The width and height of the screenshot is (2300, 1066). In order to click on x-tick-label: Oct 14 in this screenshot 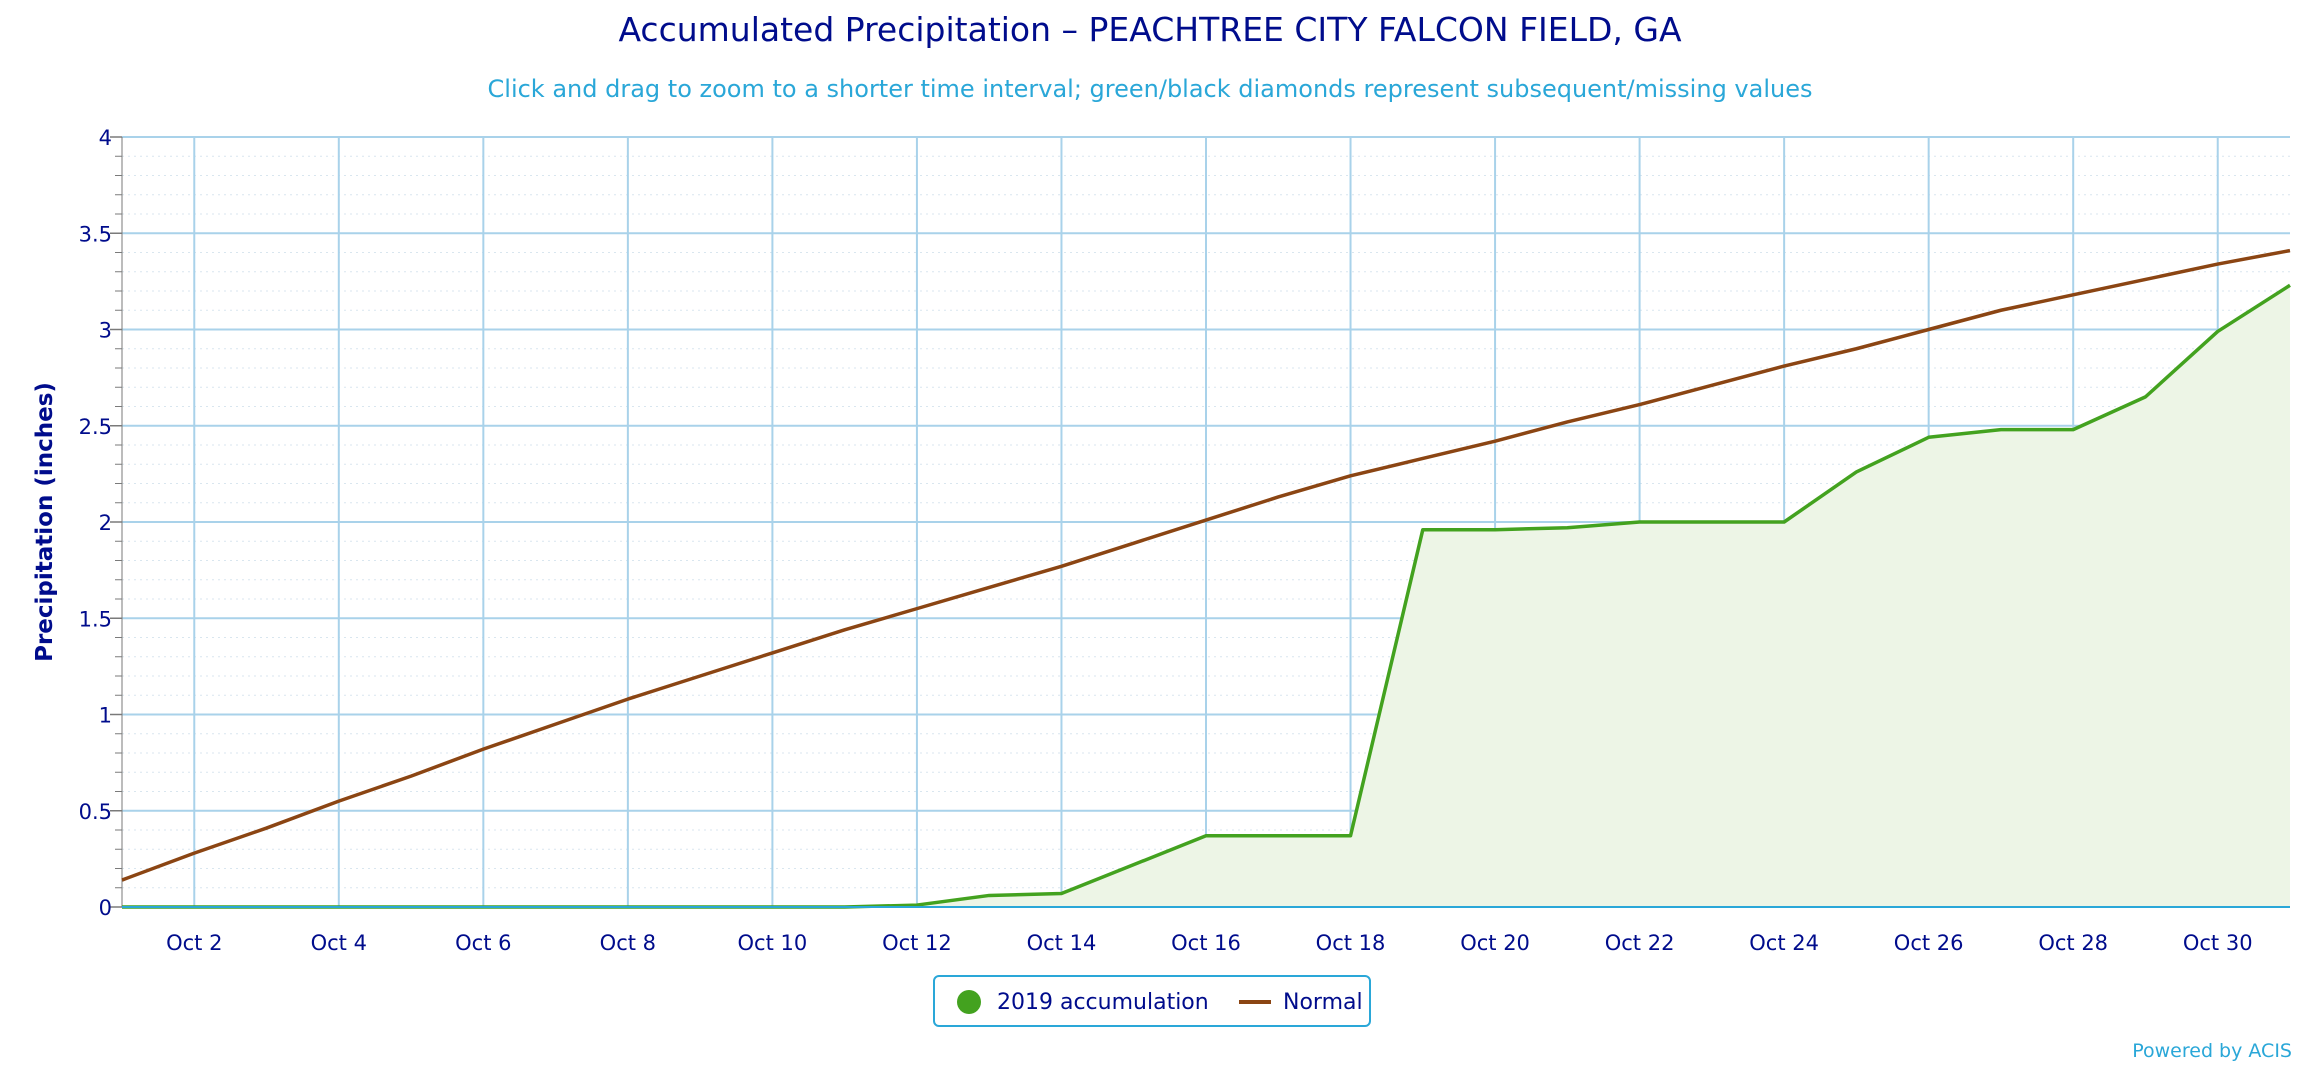, I will do `click(1062, 943)`.